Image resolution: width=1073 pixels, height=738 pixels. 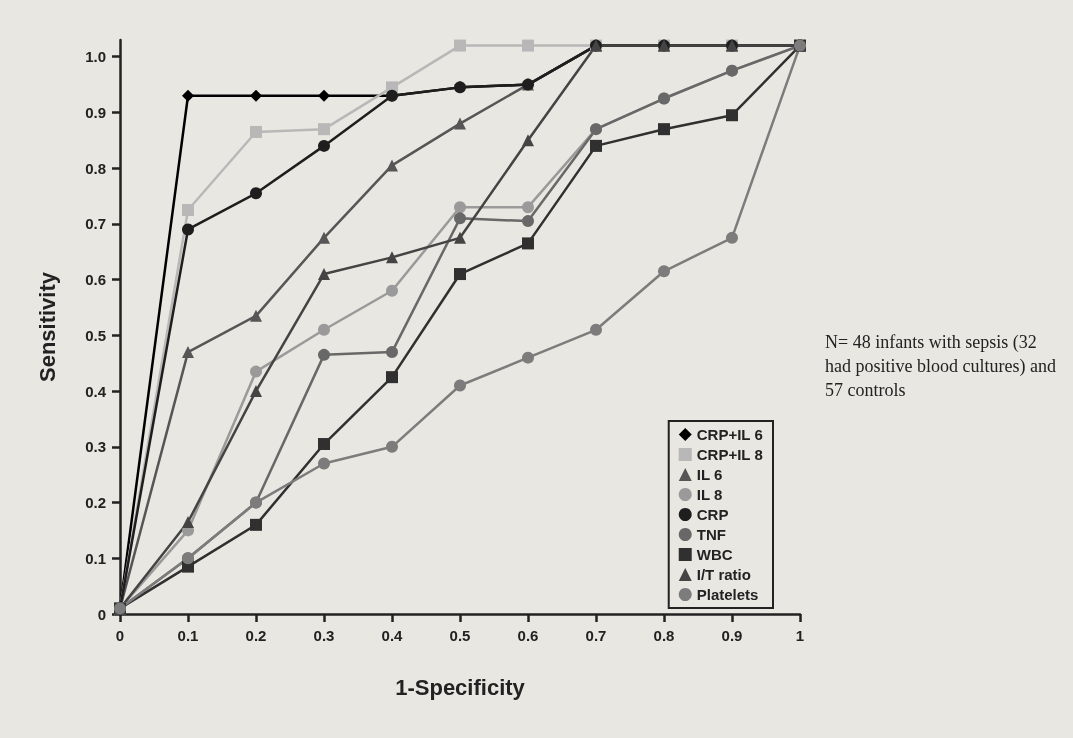 I want to click on legend-label: CRP, so click(x=712, y=514).